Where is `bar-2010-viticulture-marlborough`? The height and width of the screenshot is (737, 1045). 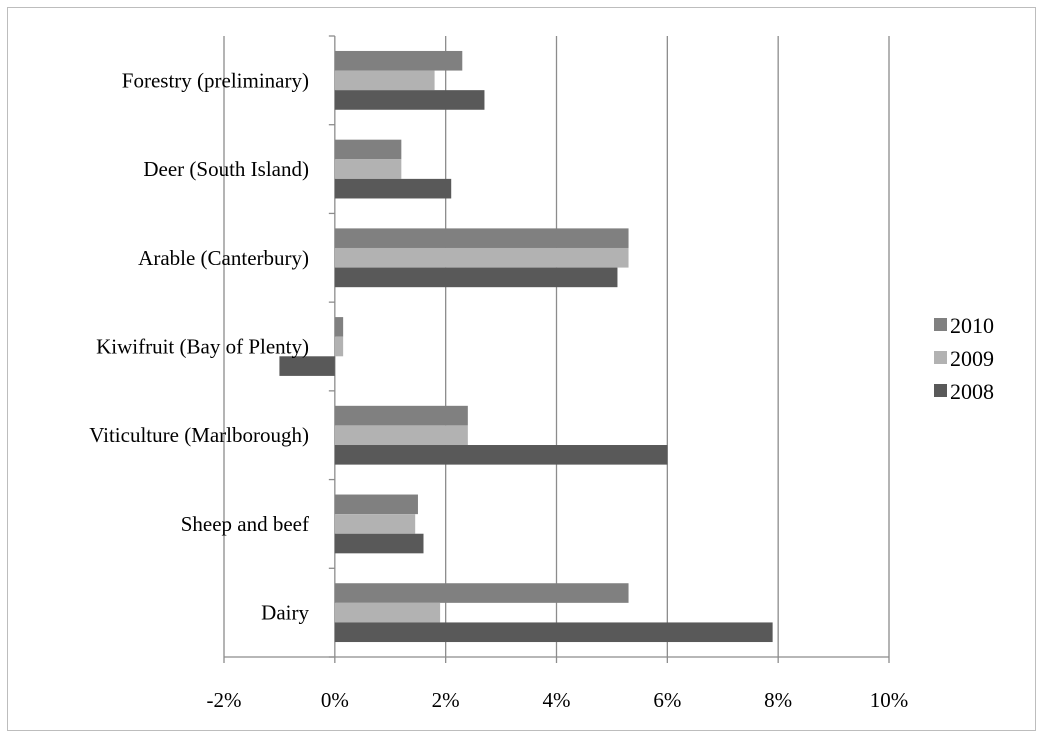 bar-2010-viticulture-marlborough is located at coordinates (401, 415).